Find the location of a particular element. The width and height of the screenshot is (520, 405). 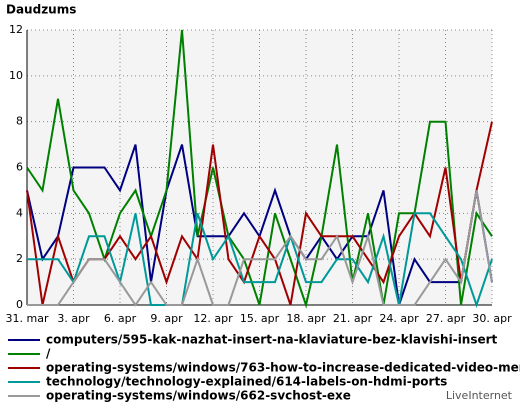

y-tick-label: 4 is located at coordinates (19, 212).